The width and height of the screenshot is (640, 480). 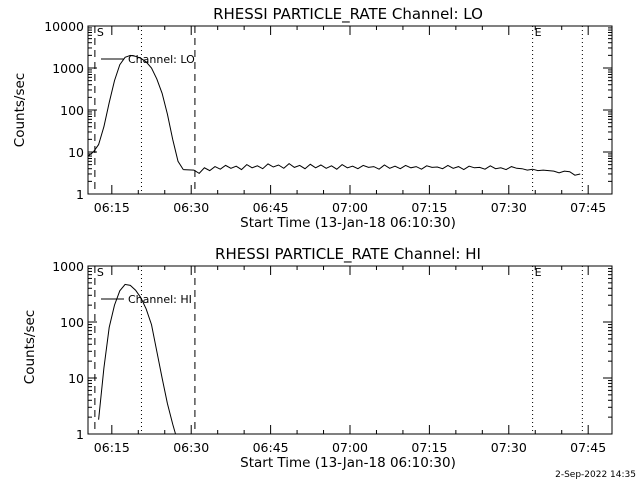 What do you see at coordinates (538, 272) in the screenshot?
I see `hi-marker-label-3: E` at bounding box center [538, 272].